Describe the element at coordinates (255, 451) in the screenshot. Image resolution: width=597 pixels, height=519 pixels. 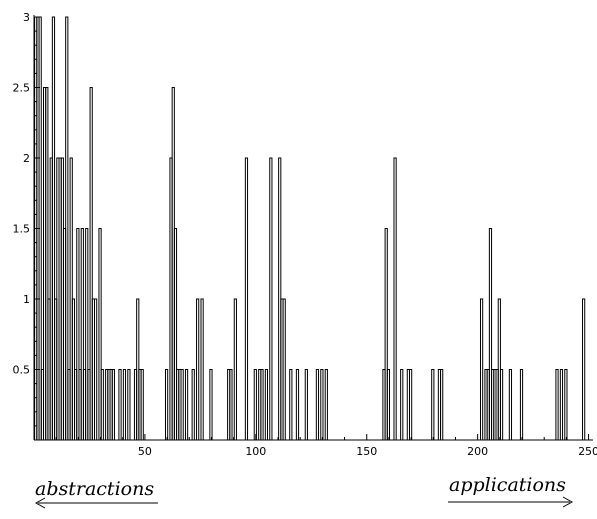
I see `x-tick-label: 100` at that location.